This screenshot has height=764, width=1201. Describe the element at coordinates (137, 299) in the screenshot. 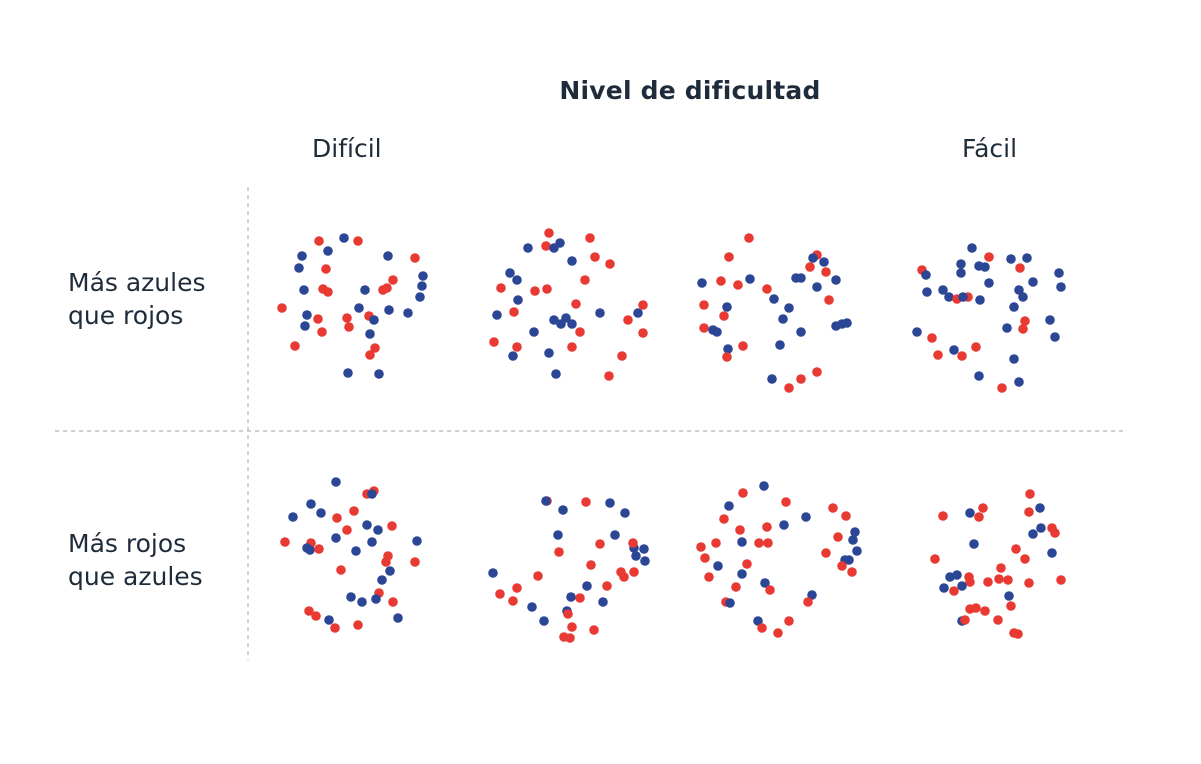

I see `row-label-more-blue: Más azules que rojos` at that location.